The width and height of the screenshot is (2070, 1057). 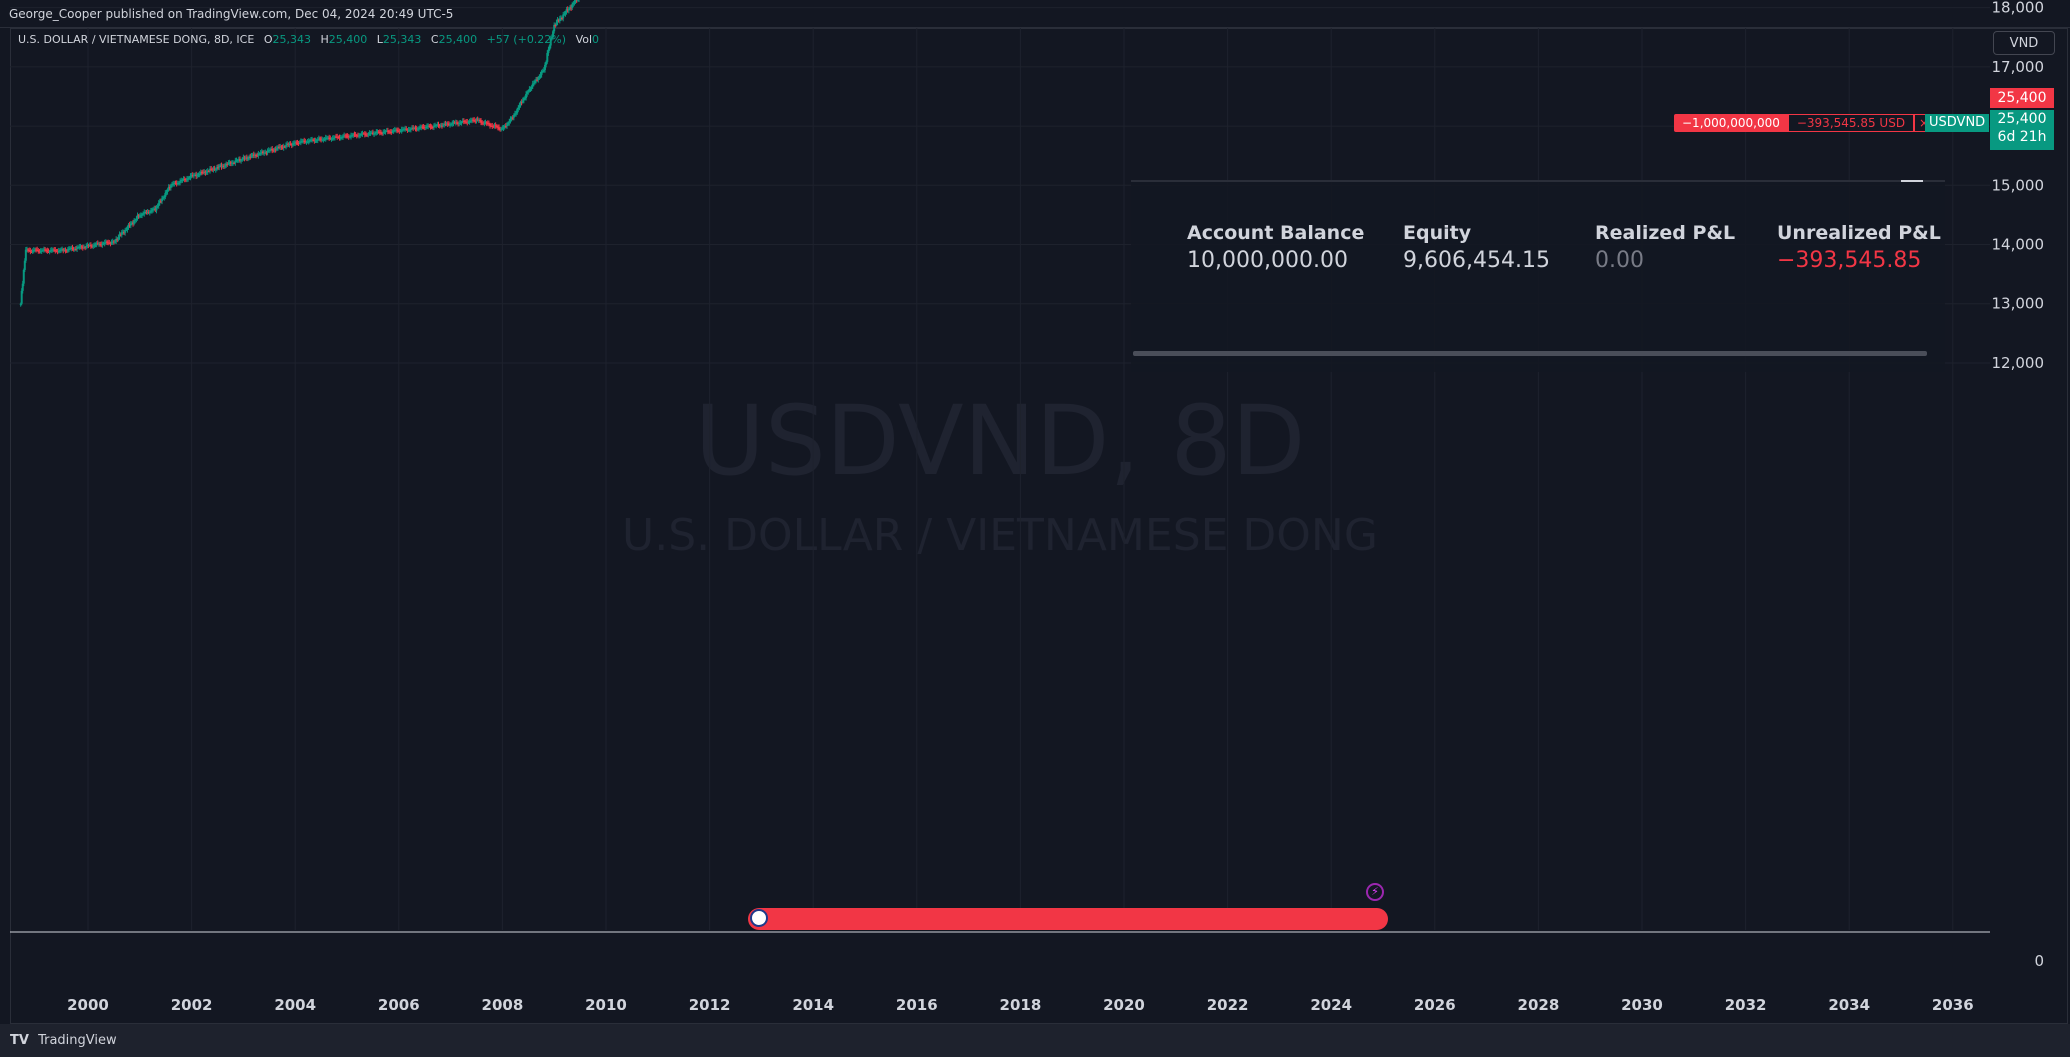 What do you see at coordinates (402, 39) in the screenshot?
I see `low-value: 25,343` at bounding box center [402, 39].